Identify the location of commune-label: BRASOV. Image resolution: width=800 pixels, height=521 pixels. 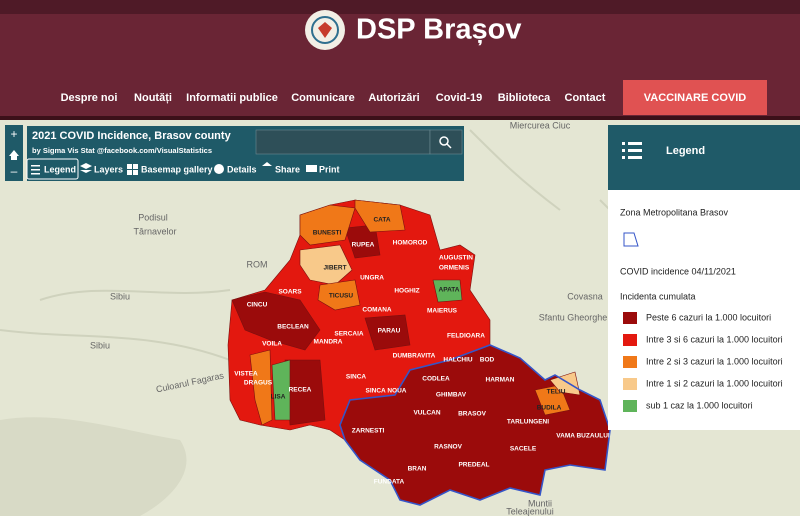
(472, 414).